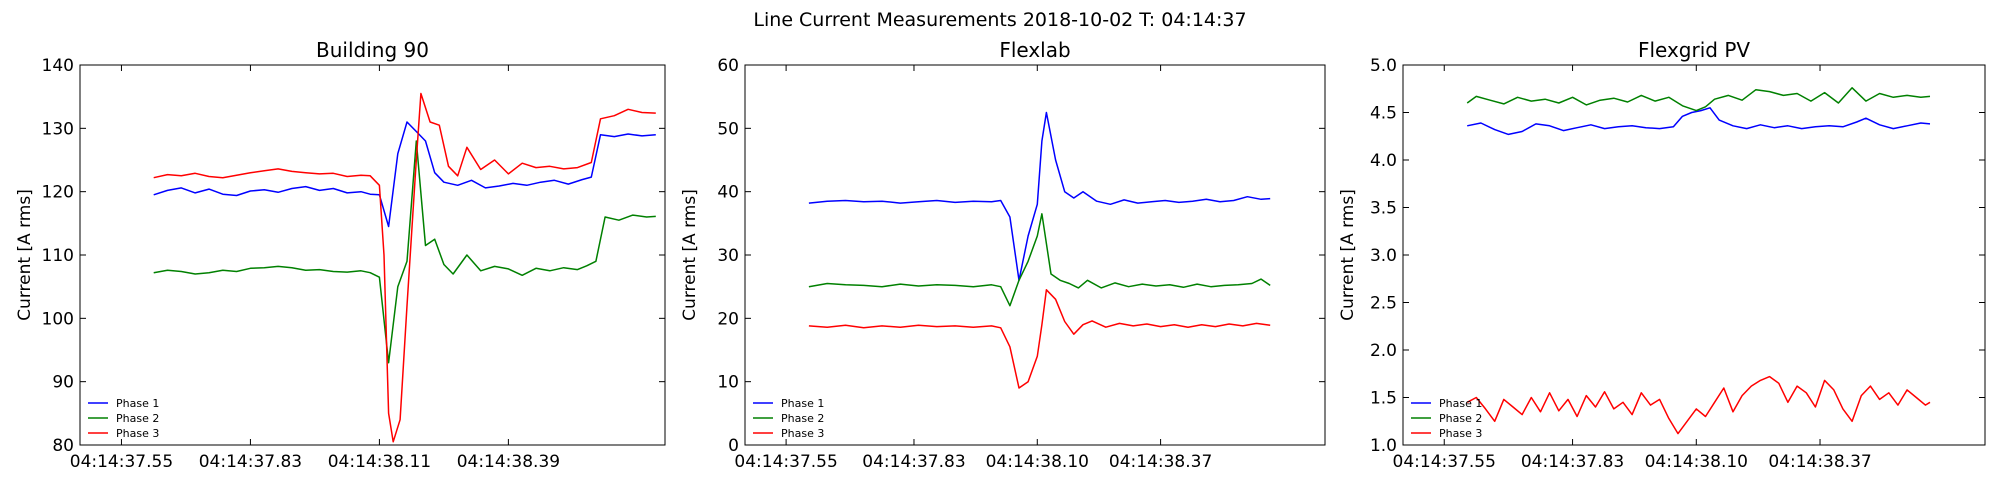 The height and width of the screenshot is (500, 2000). What do you see at coordinates (63, 446) in the screenshot?
I see `y-tick-label: 80` at bounding box center [63, 446].